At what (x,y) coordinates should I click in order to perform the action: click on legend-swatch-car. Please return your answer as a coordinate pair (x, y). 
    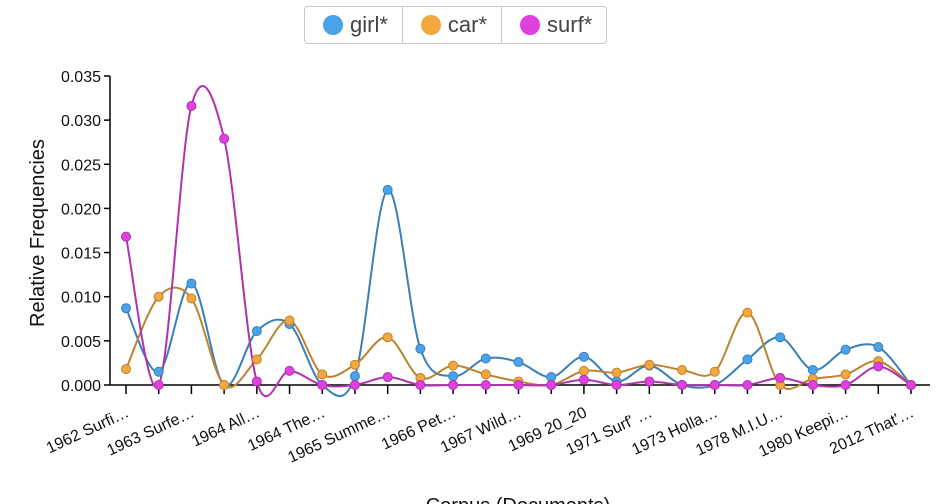
    Looking at the image, I should click on (430, 25).